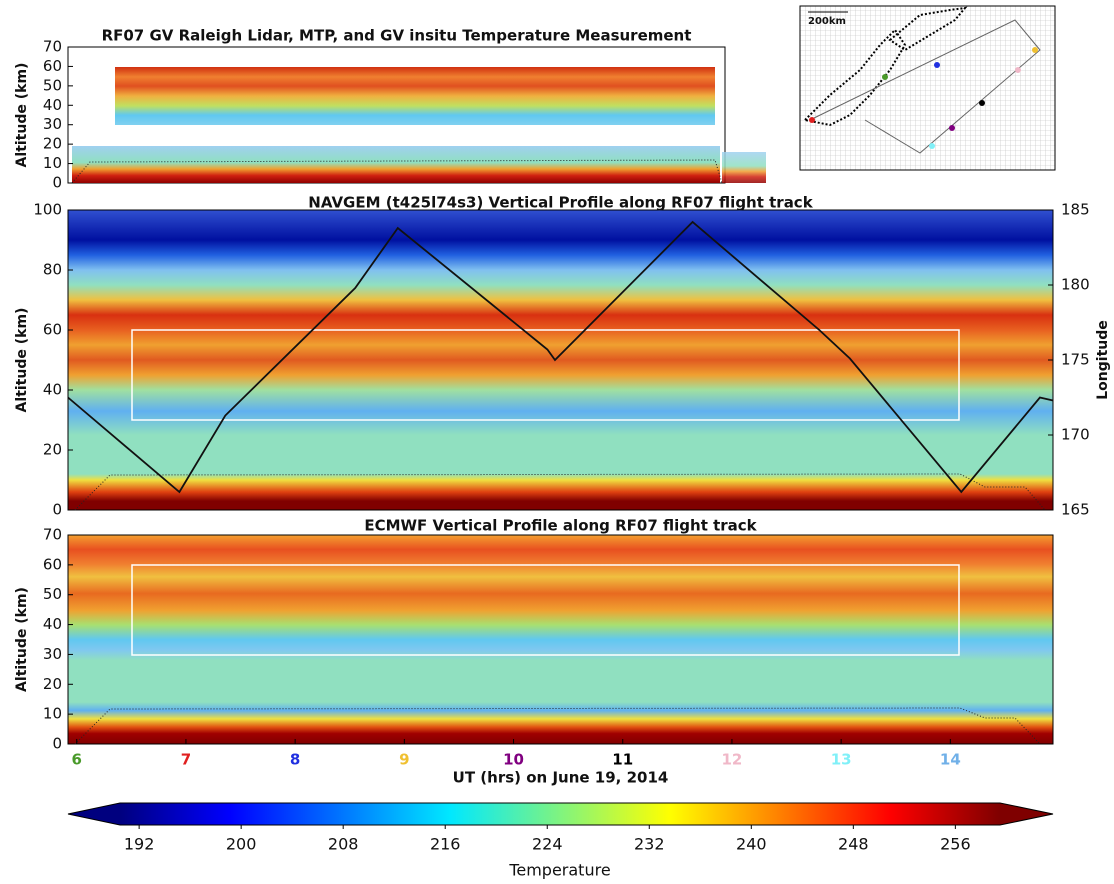 This screenshot has width=1114, height=884. What do you see at coordinates (622, 760) in the screenshot?
I see `x-tick-label: 11` at bounding box center [622, 760].